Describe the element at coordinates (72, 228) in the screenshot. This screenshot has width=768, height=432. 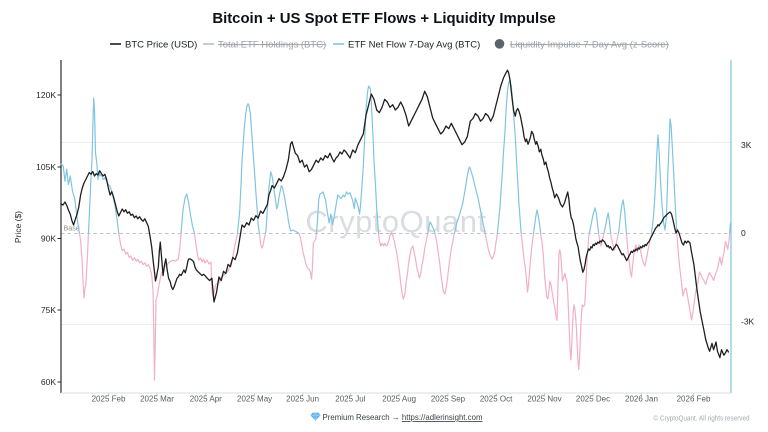
I see `svg-text: Base` at that location.